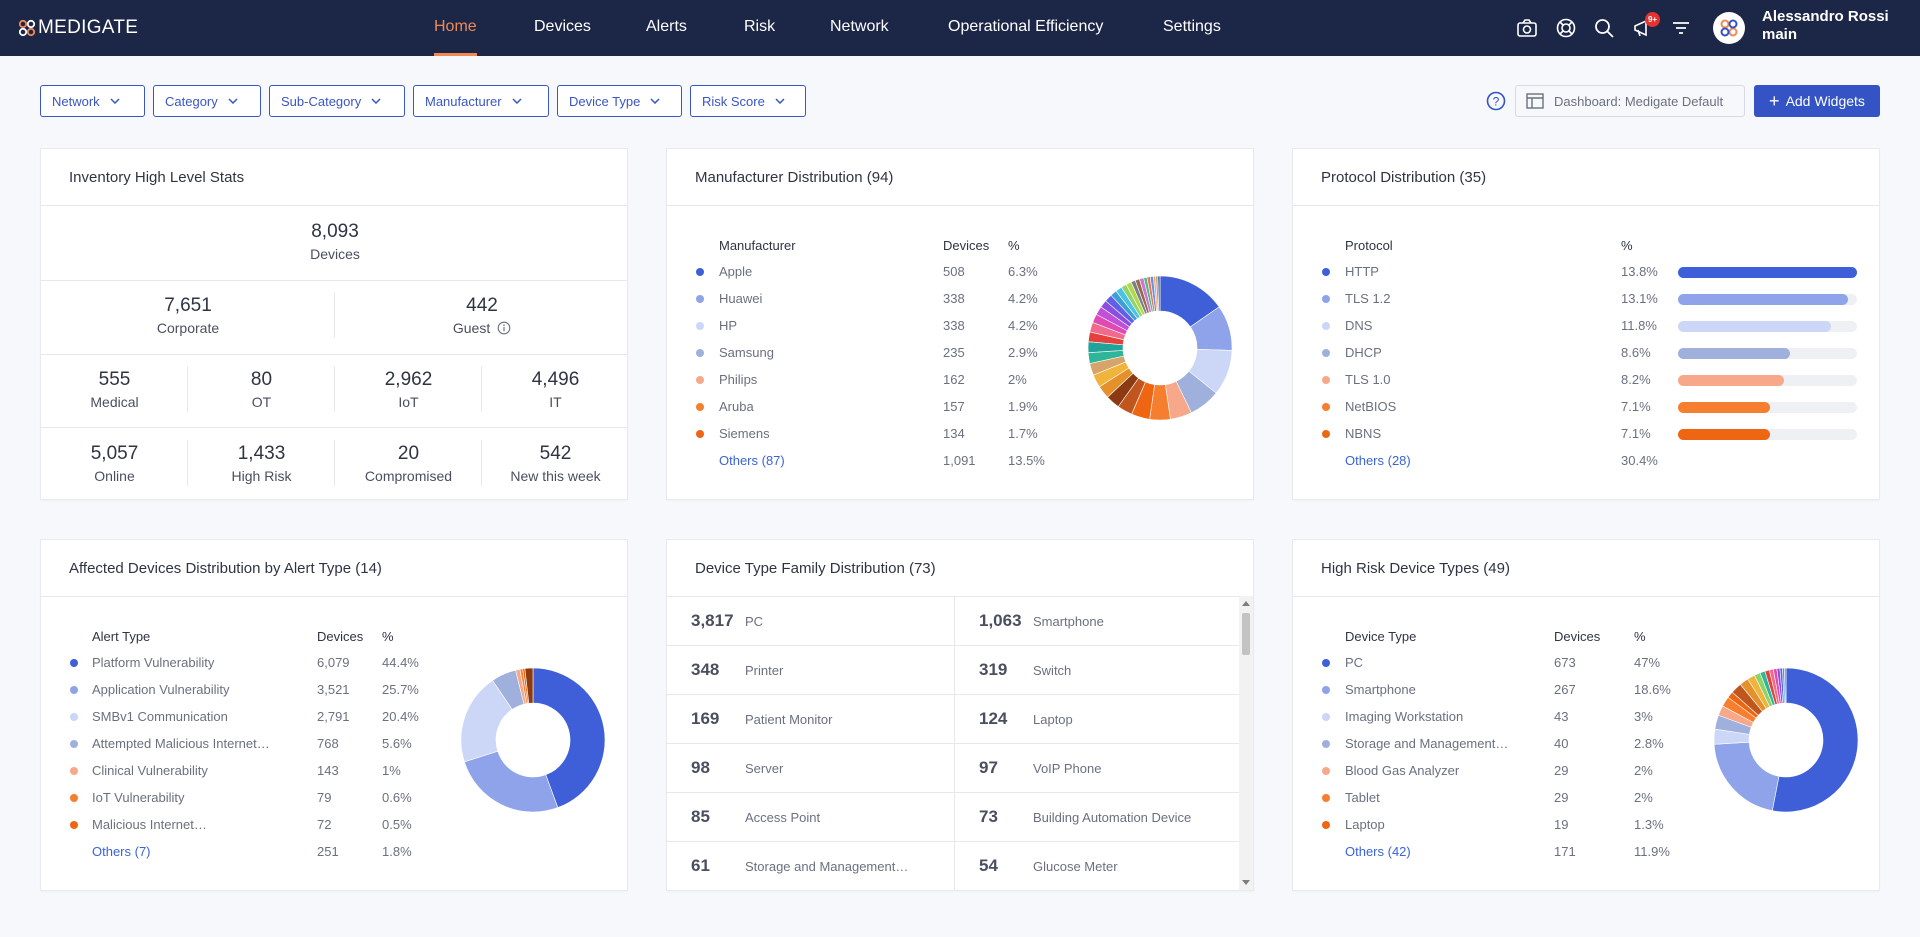 This screenshot has width=1920, height=937. I want to click on legend-item-devices: 29, so click(1561, 770).